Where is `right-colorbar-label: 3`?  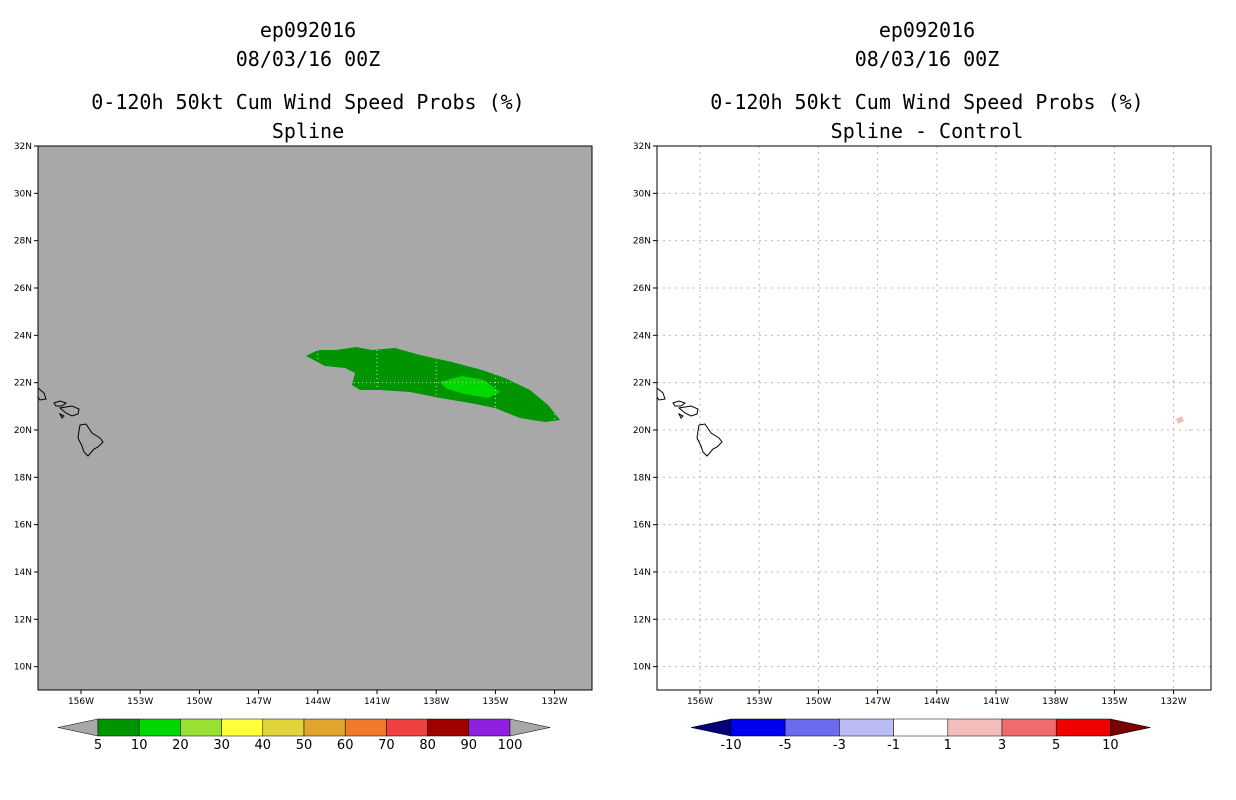 right-colorbar-label: 3 is located at coordinates (1002, 745).